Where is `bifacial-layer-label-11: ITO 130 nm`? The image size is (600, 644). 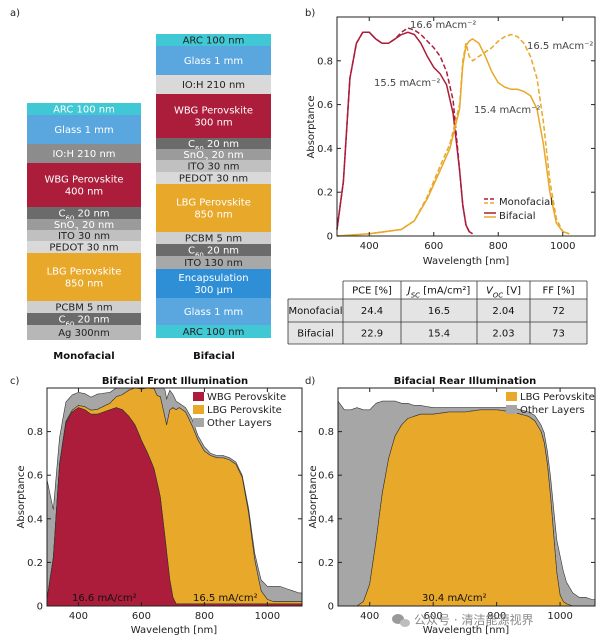 bifacial-layer-label-11: ITO 130 nm is located at coordinates (213, 263).